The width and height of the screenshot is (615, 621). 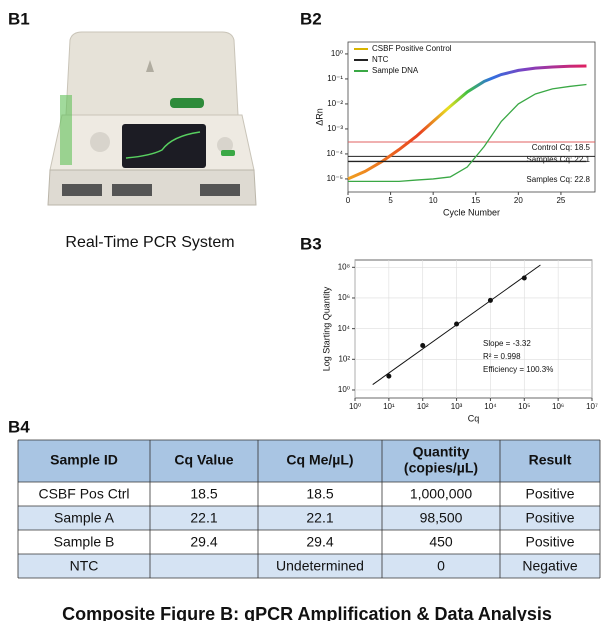 I want to click on x-tick-label: 15, so click(x=475, y=200).